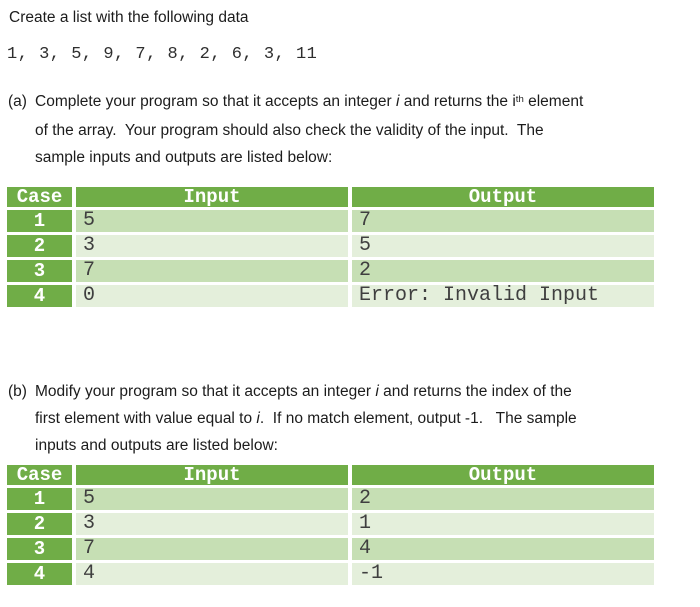  What do you see at coordinates (39, 499) in the screenshot?
I see `table-b-case-1: 1` at bounding box center [39, 499].